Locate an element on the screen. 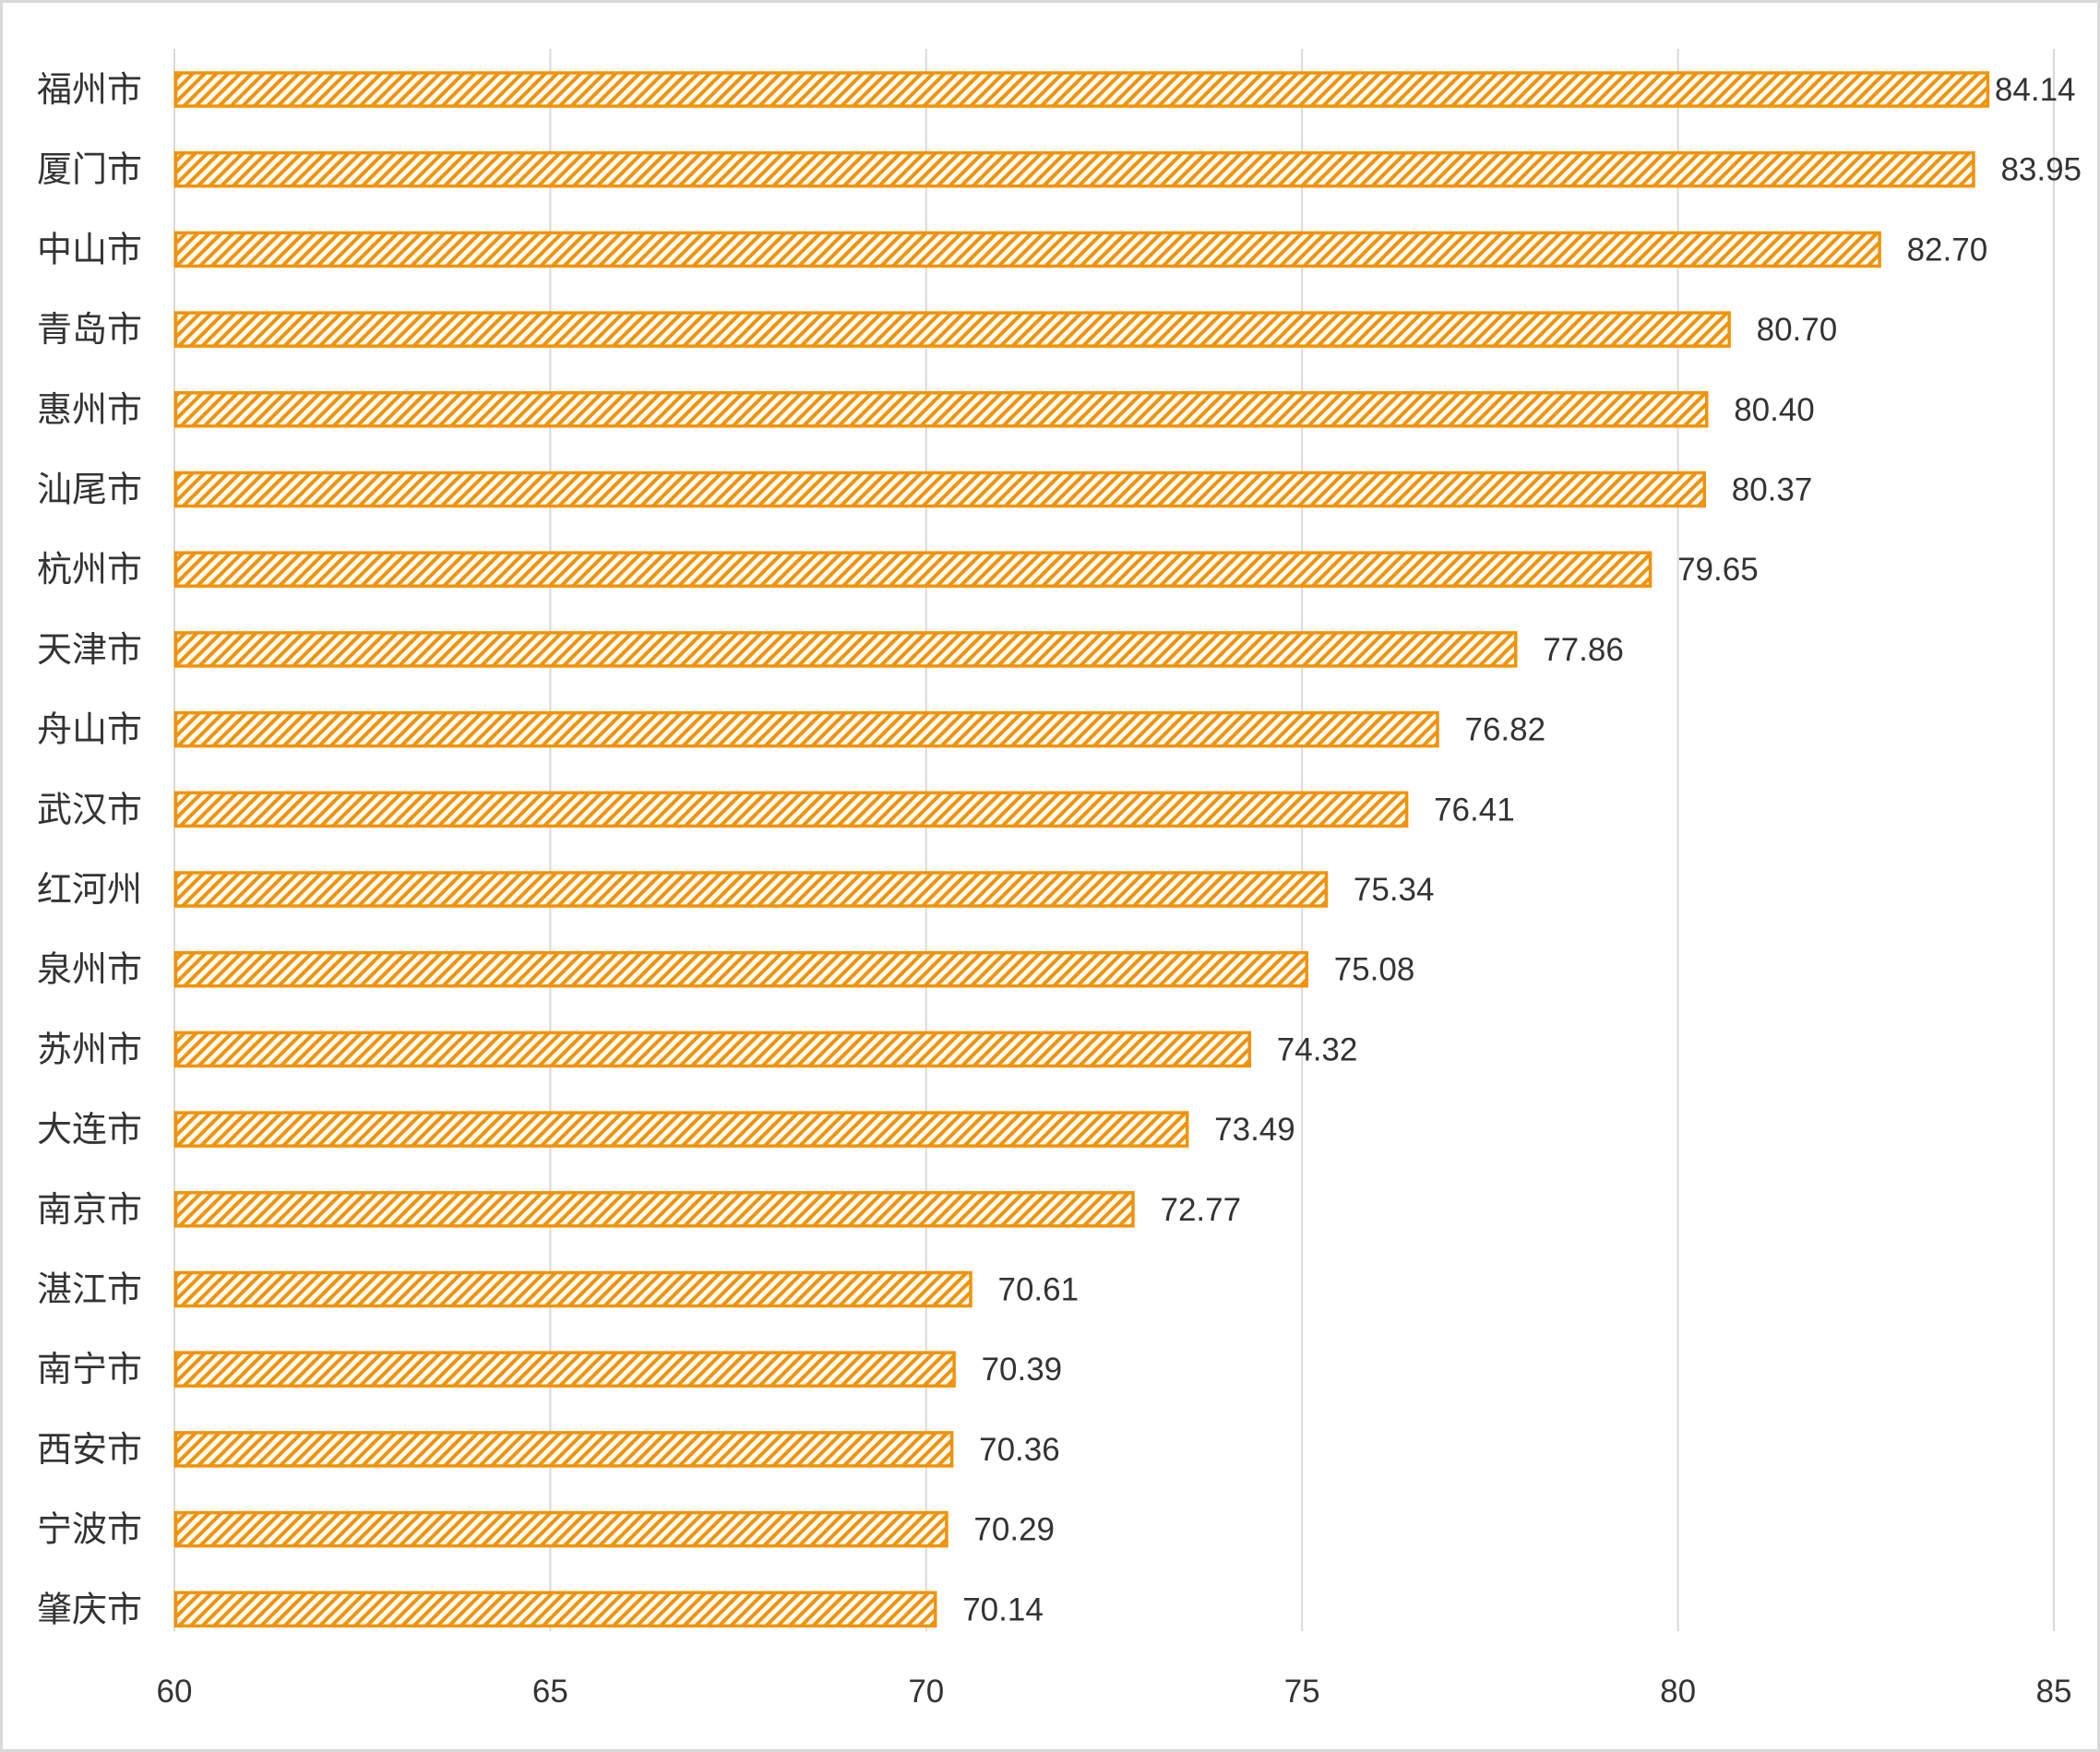 This screenshot has width=2100, height=1752. category-label: 湛江市 is located at coordinates (89, 1290).